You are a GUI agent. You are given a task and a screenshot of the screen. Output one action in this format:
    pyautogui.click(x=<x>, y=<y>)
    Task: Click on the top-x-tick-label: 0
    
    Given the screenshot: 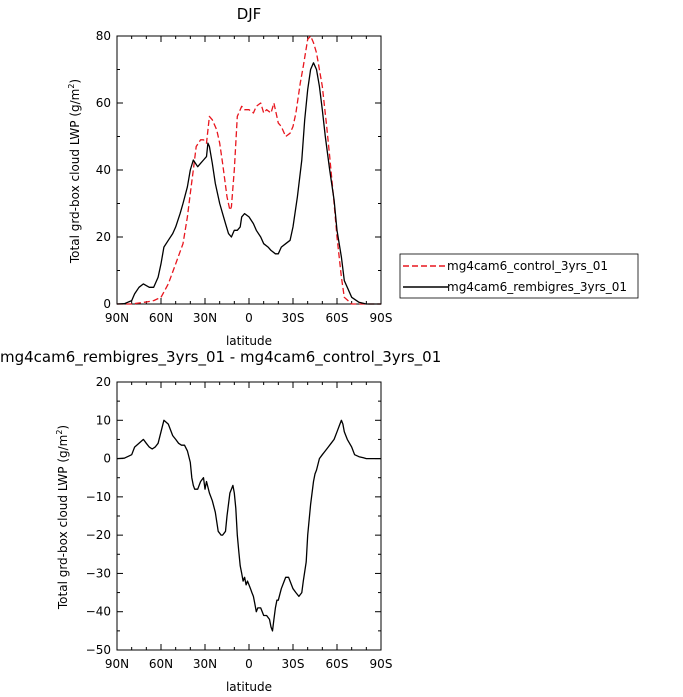 What is the action you would take?
    pyautogui.click(x=249, y=318)
    